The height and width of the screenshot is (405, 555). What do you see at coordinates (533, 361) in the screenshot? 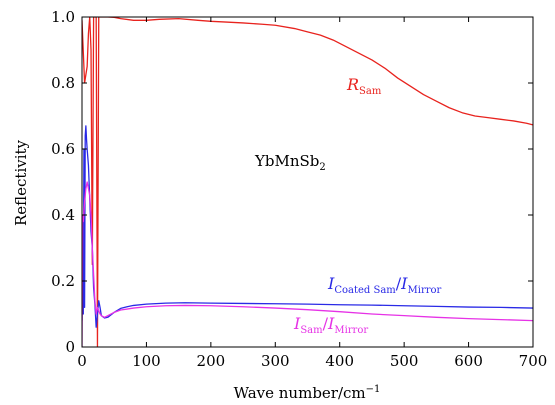
I see `x-tick-label: 700` at bounding box center [533, 361].